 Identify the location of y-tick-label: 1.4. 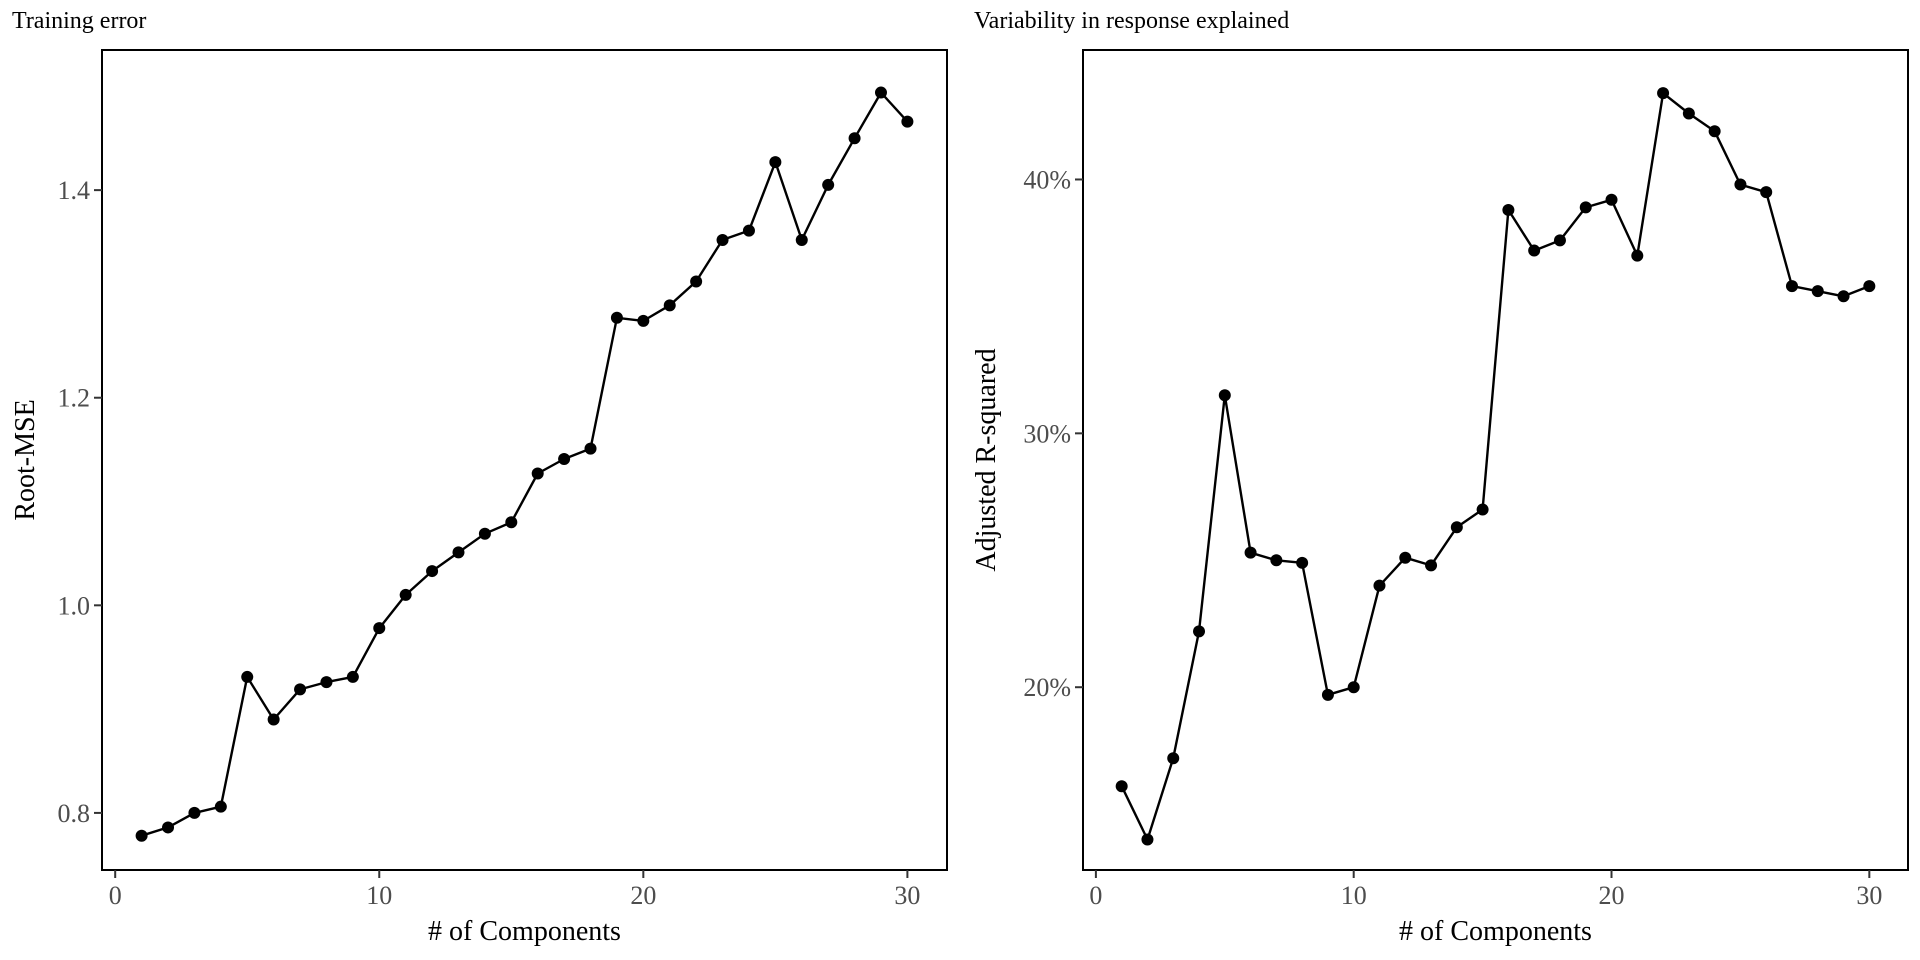
(74, 190).